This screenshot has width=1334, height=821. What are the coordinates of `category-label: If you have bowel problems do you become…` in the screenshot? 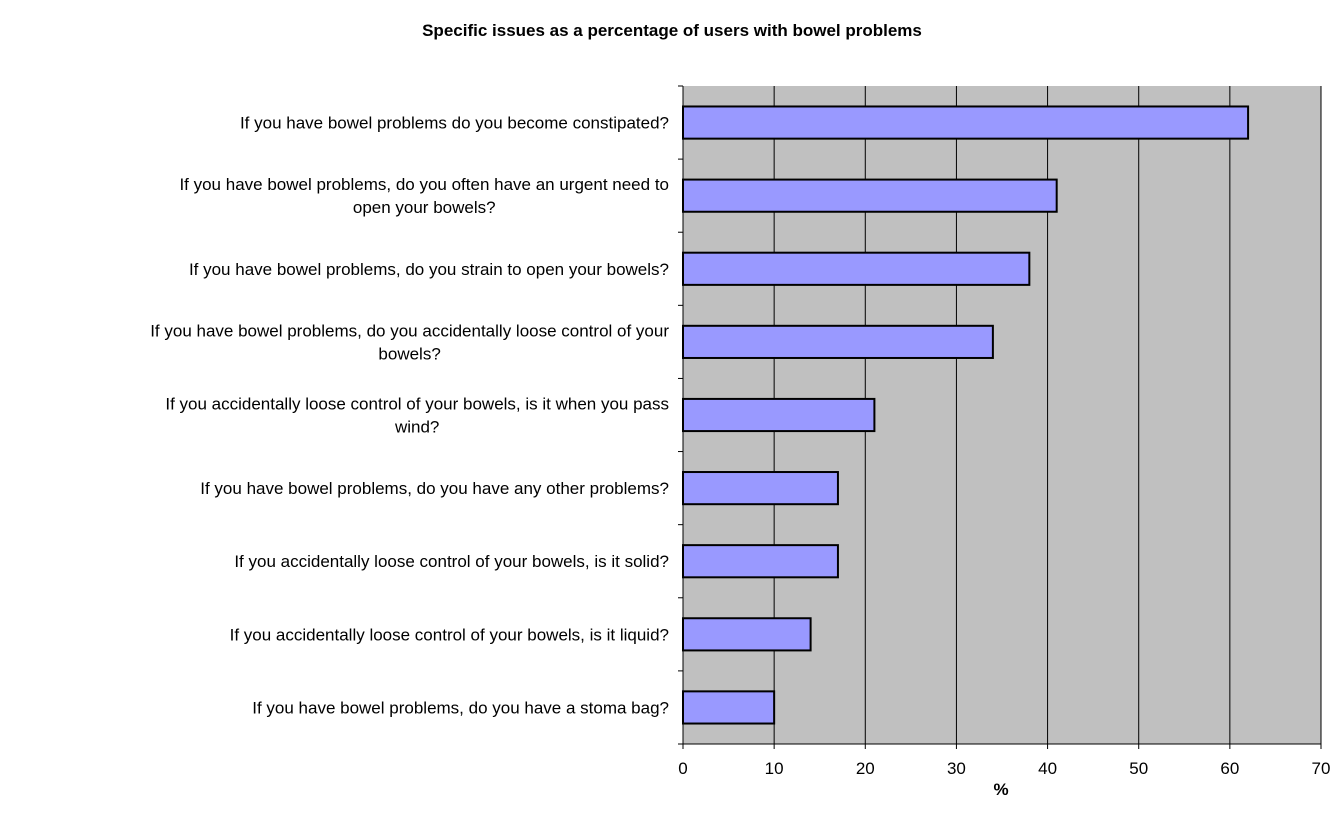 It's located at (454, 123).